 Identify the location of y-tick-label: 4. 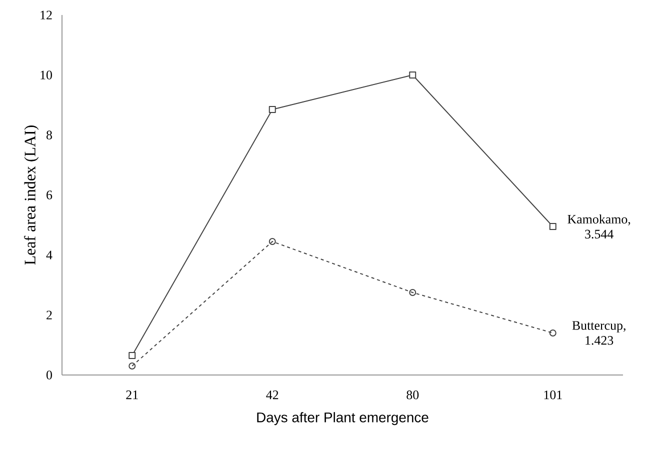
(49, 255).